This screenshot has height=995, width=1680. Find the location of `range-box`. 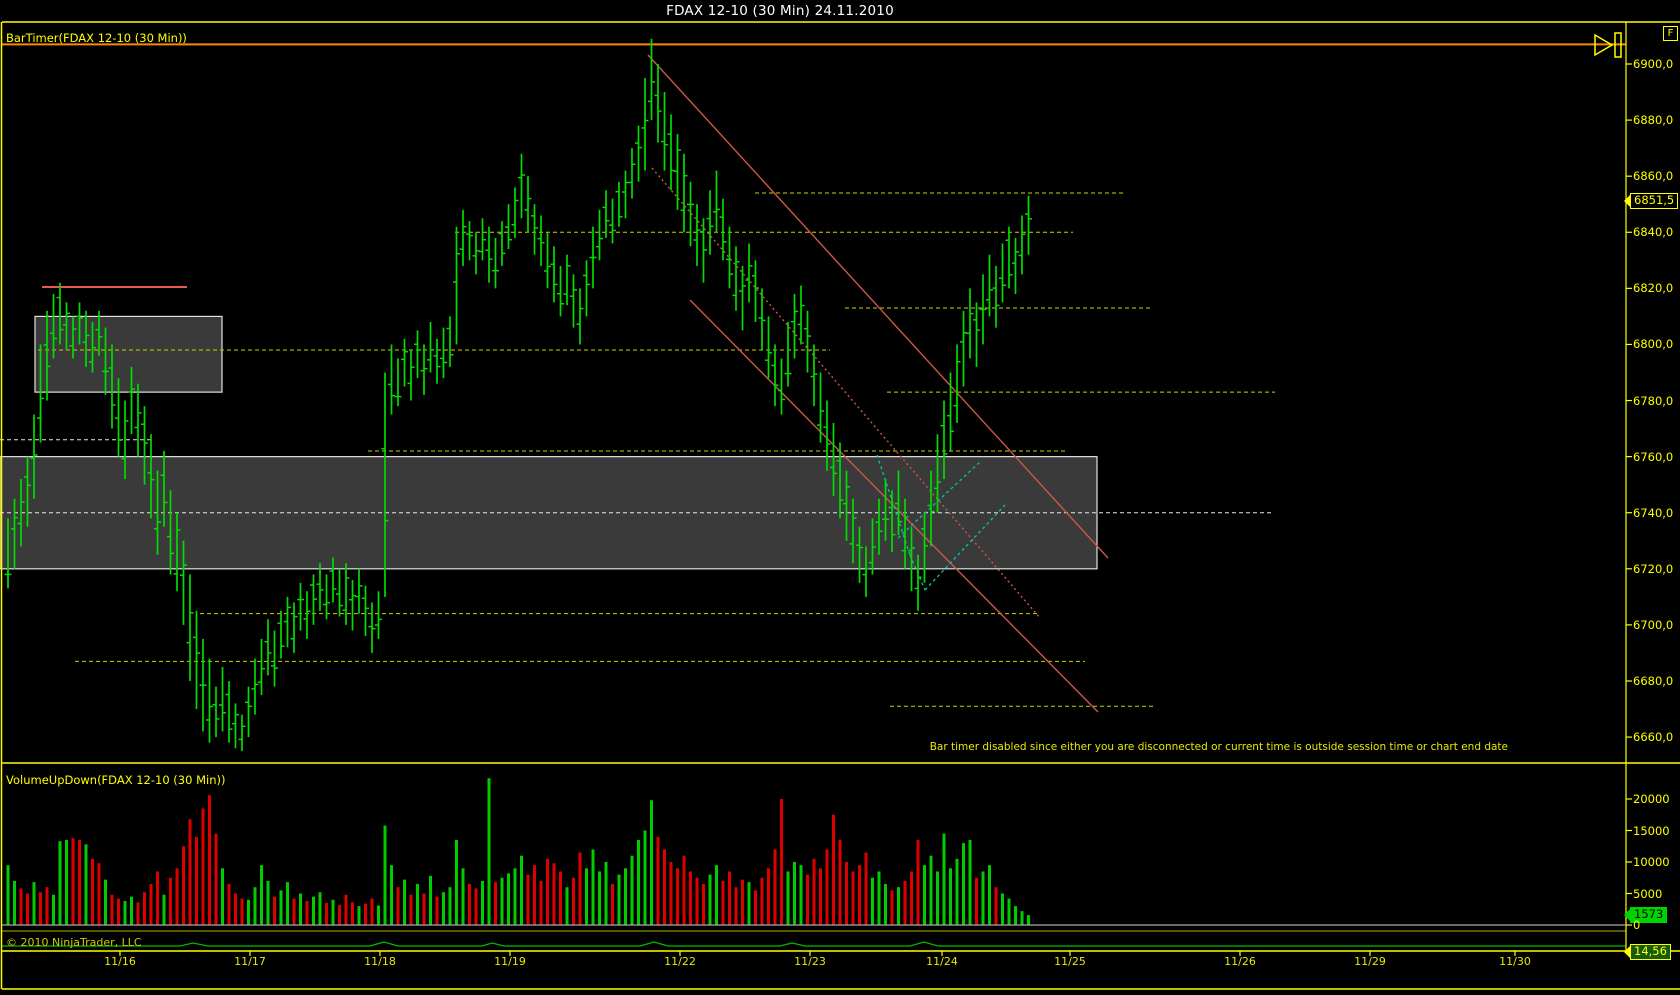

range-box is located at coordinates (128, 354).